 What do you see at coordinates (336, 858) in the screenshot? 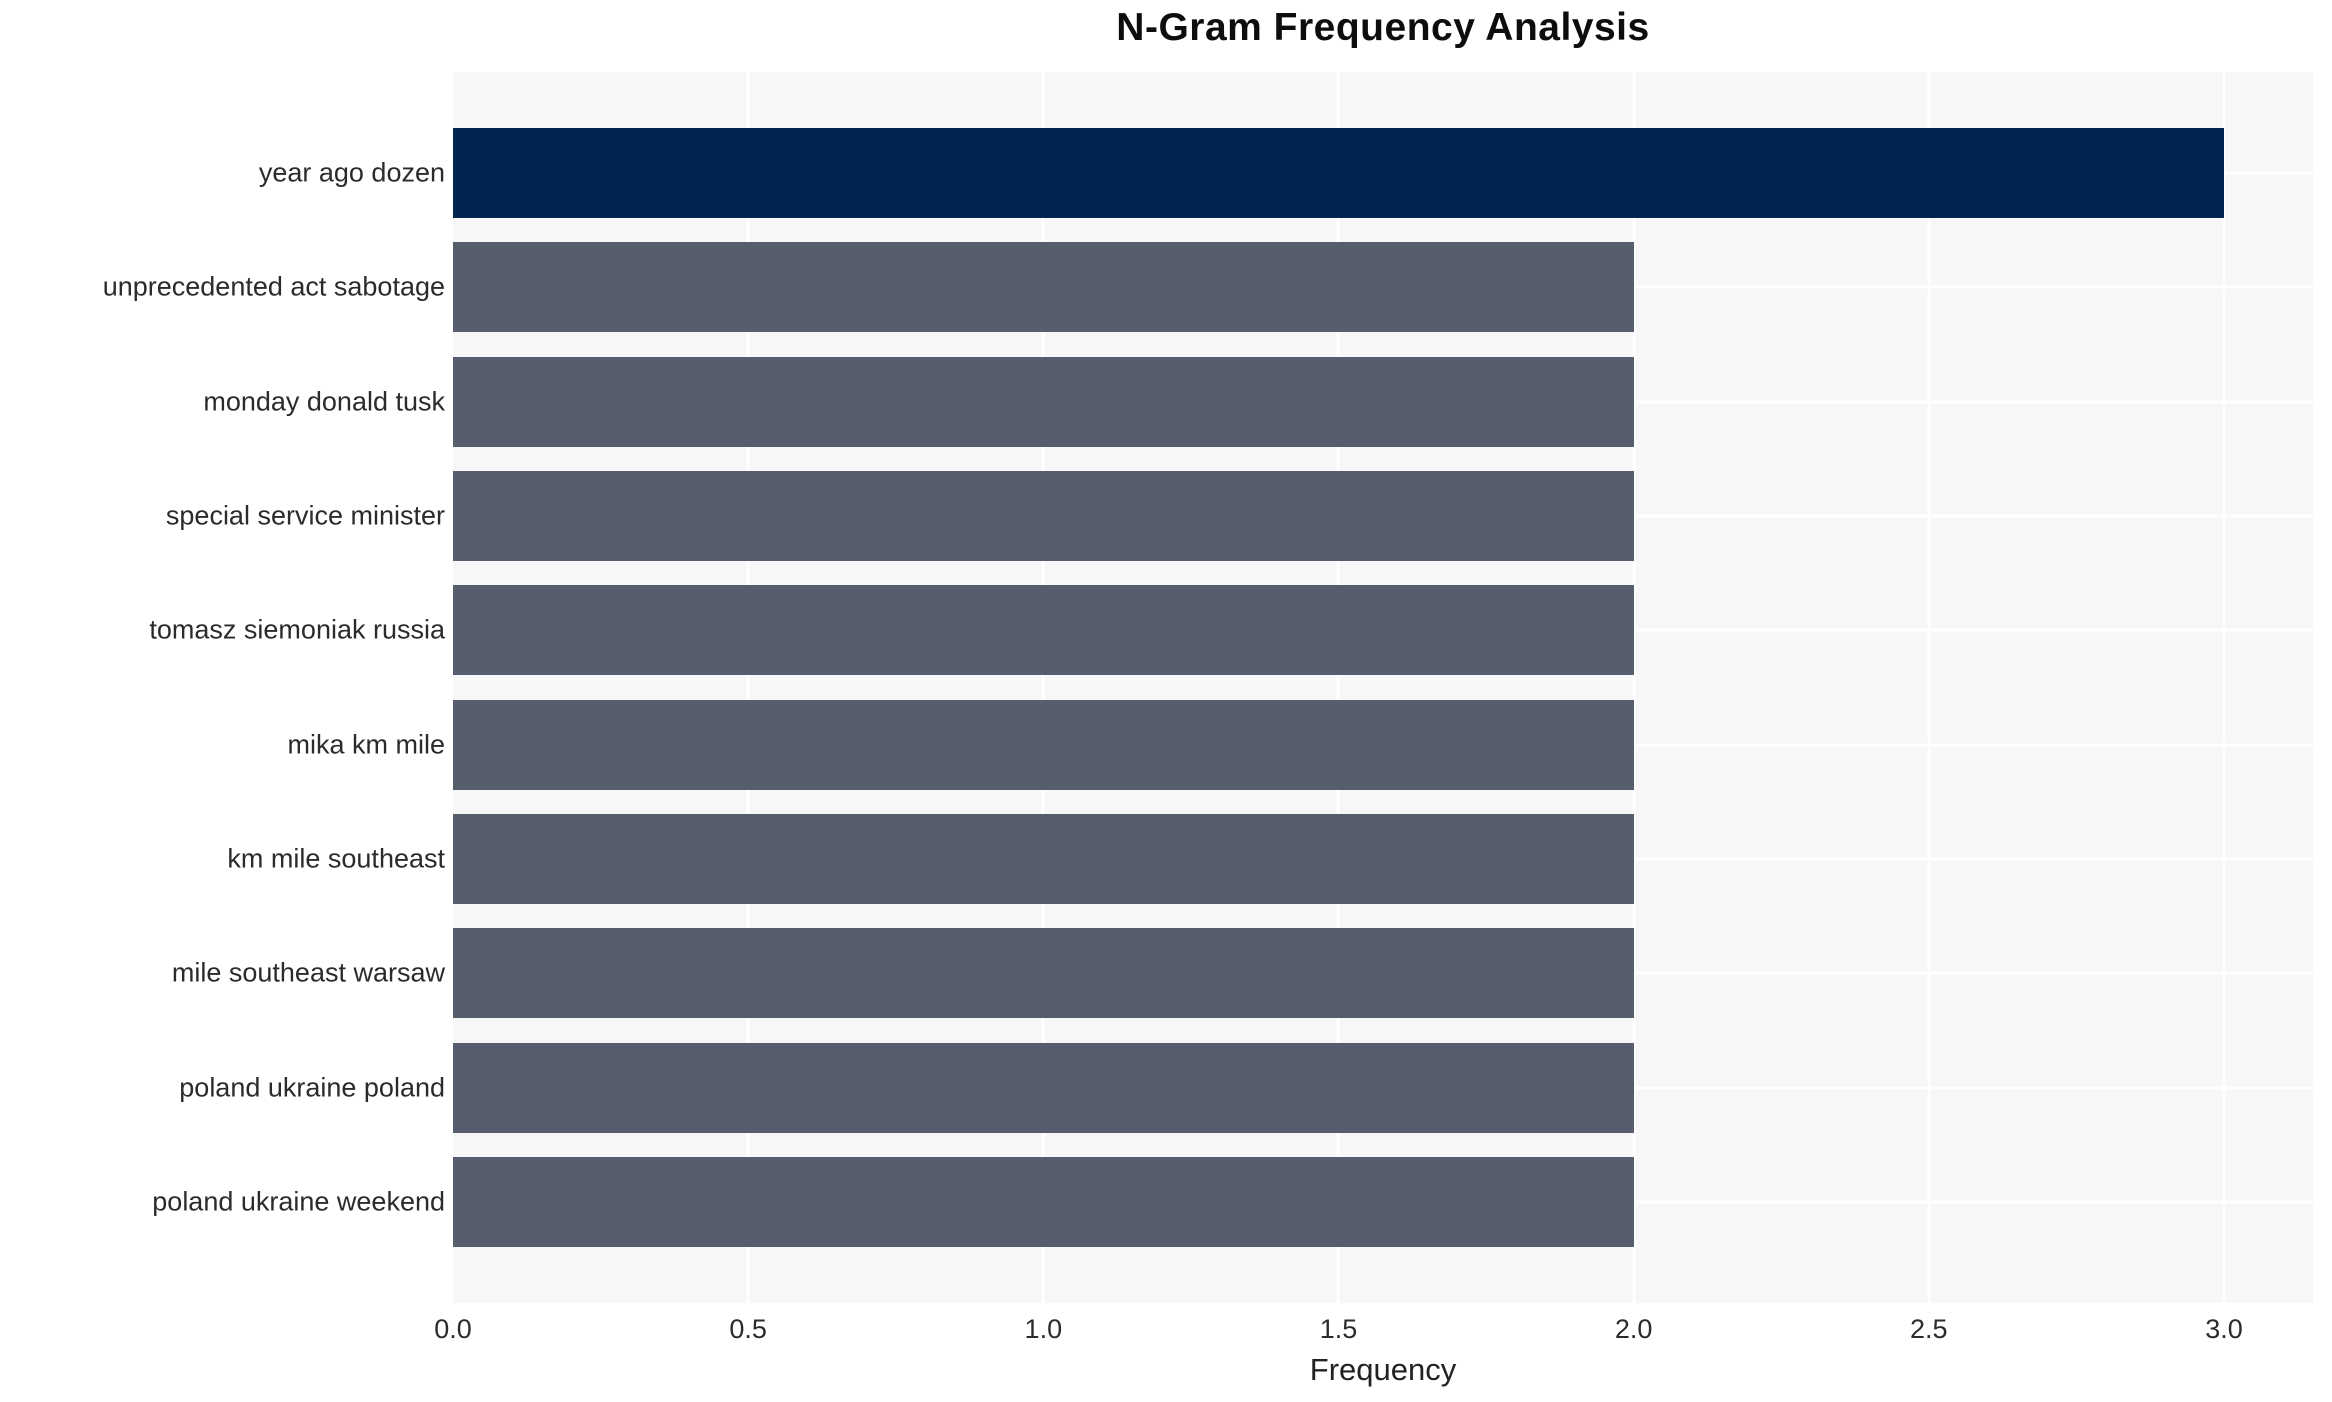
I see `y-axis-label: km mile southeast` at bounding box center [336, 858].